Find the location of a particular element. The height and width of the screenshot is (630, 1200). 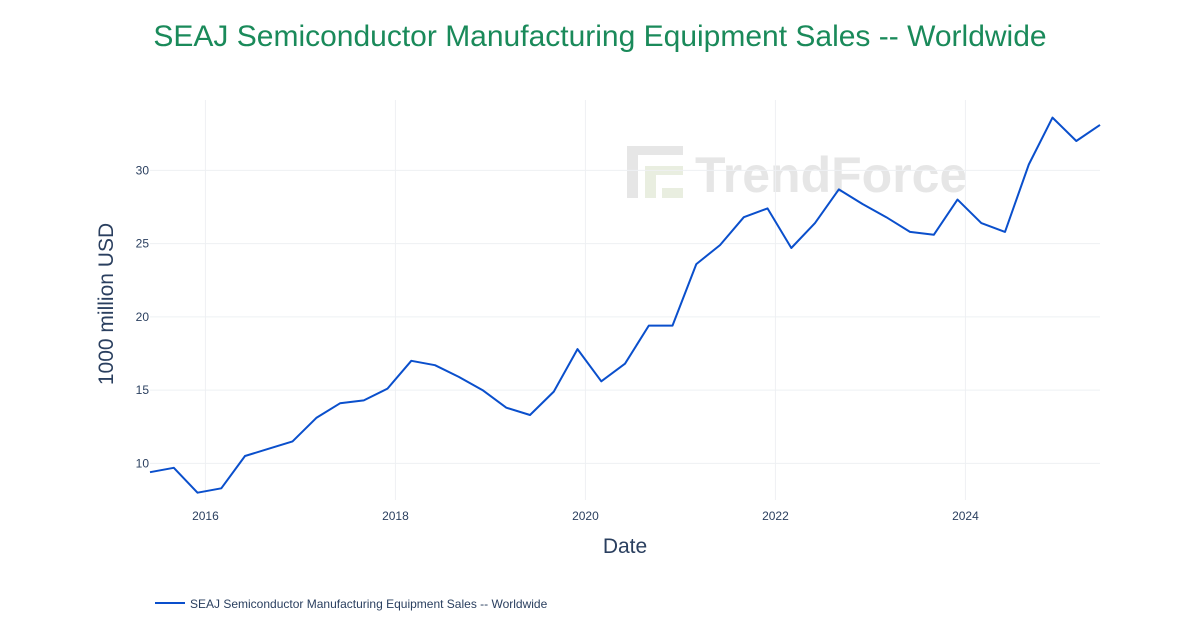

x-tick-label: 2024 is located at coordinates (965, 516).